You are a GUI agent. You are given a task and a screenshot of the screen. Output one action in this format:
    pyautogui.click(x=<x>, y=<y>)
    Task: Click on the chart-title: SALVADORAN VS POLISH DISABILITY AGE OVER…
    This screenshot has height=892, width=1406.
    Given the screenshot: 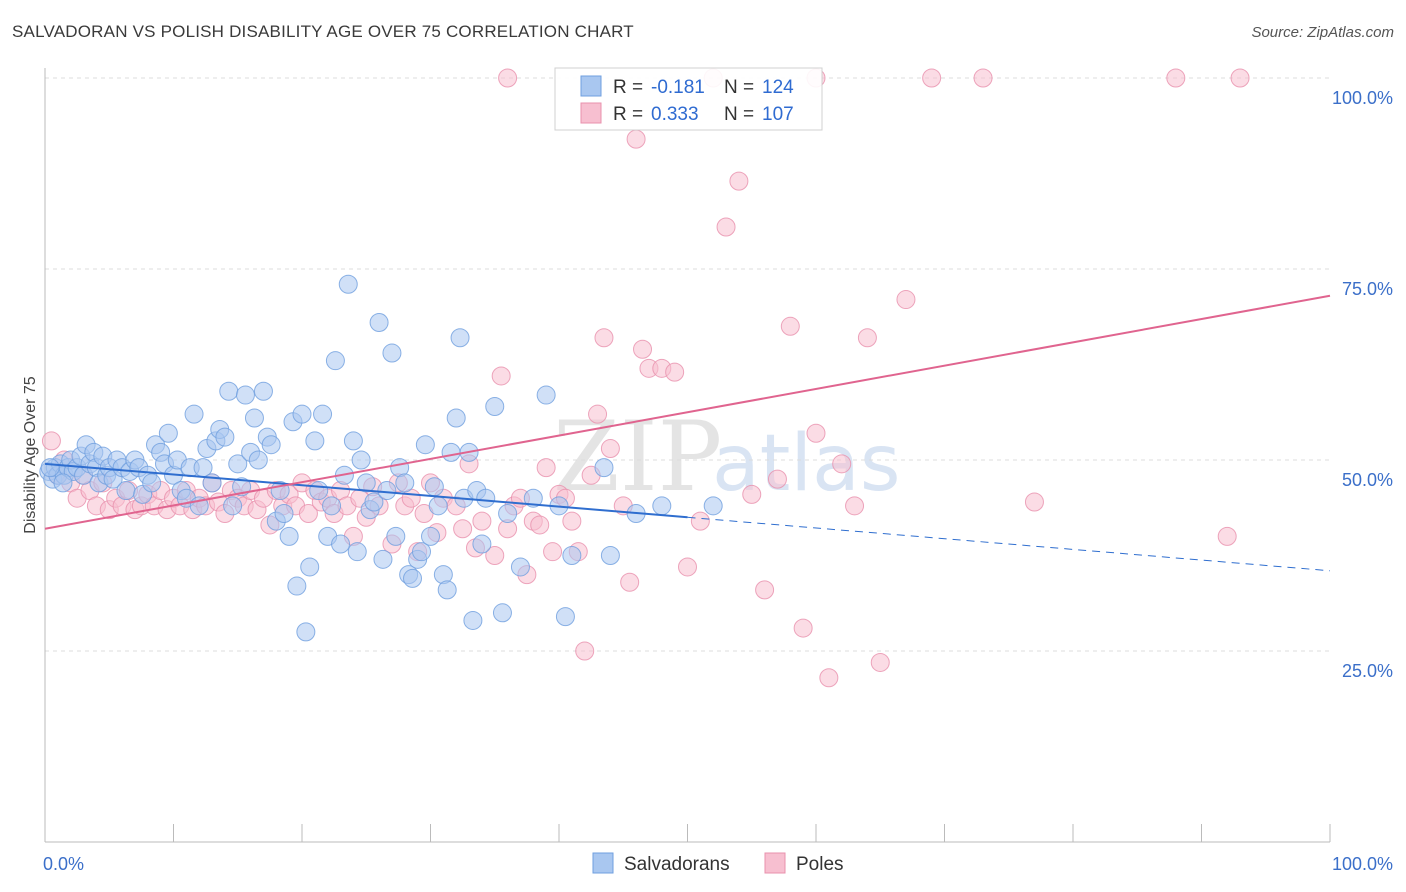 What is the action you would take?
    pyautogui.click(x=323, y=31)
    